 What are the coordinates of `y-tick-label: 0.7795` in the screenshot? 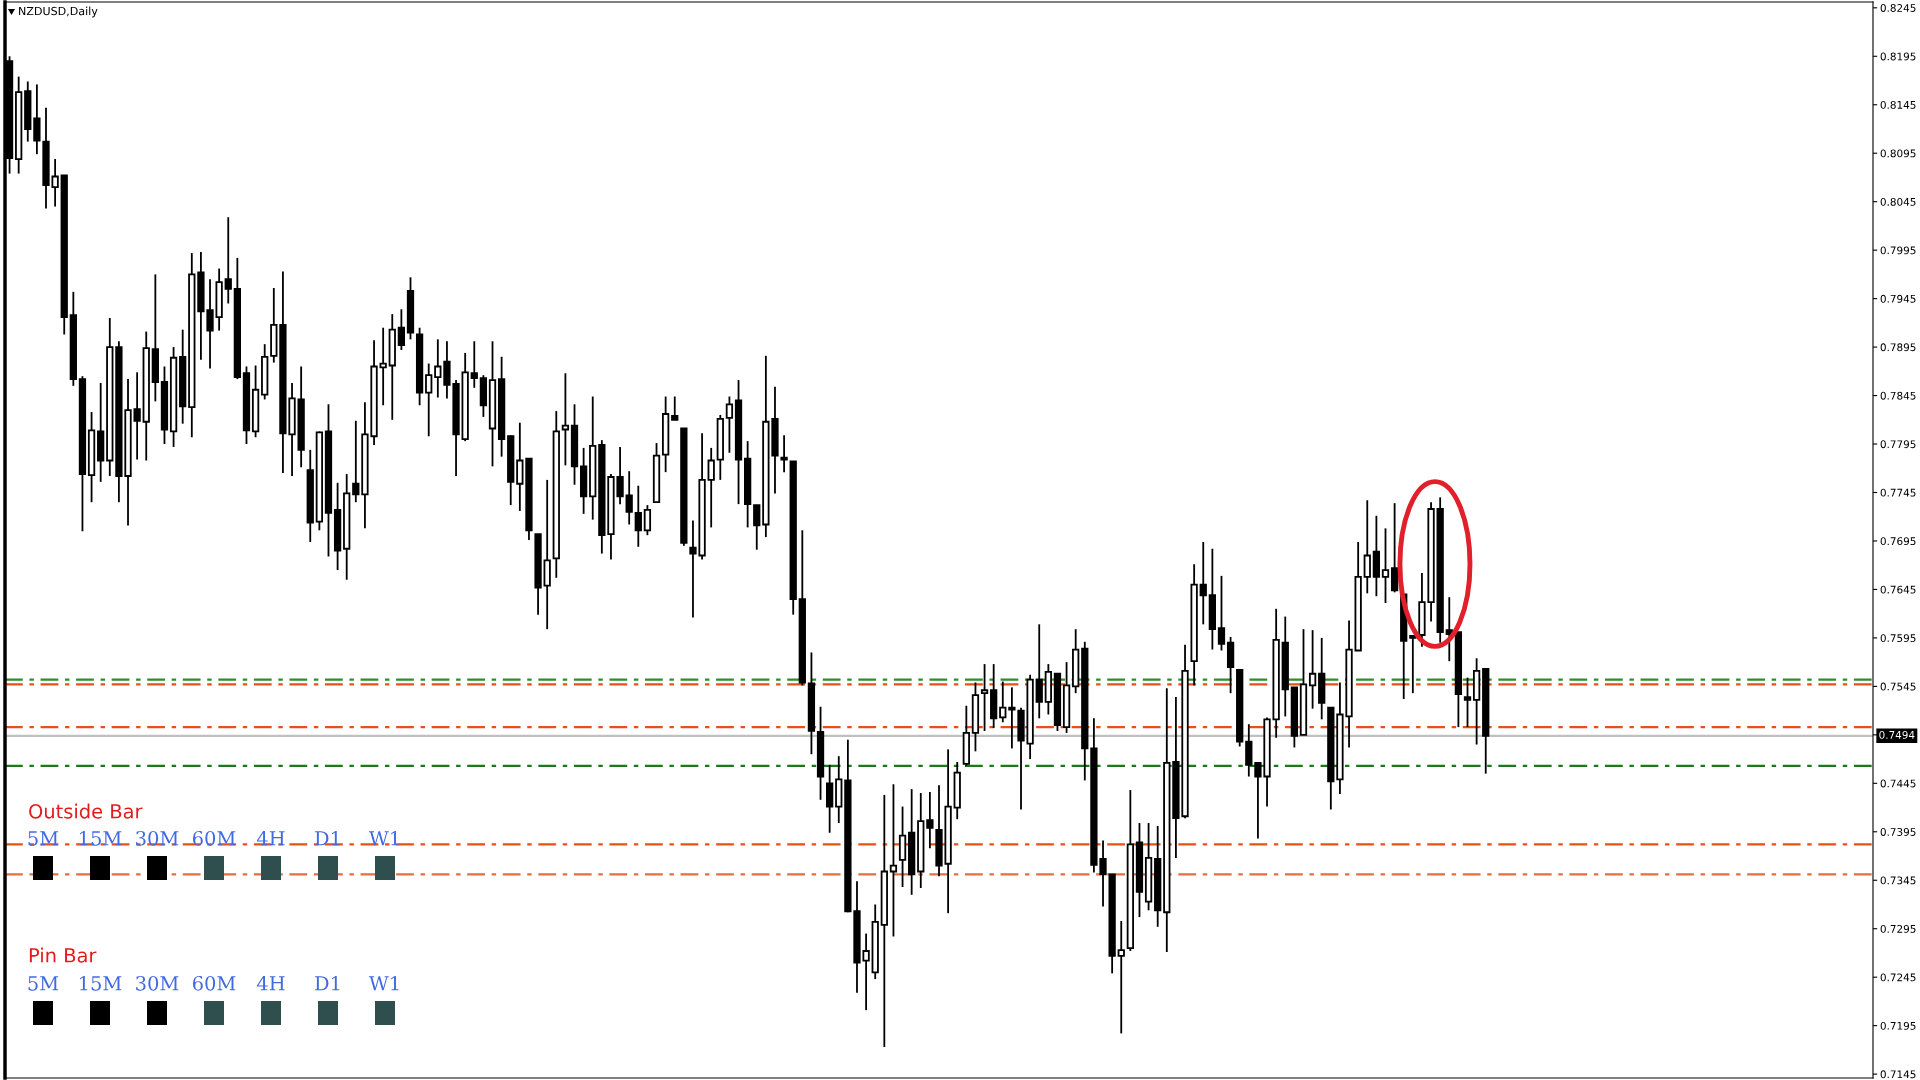 It's located at (1898, 444).